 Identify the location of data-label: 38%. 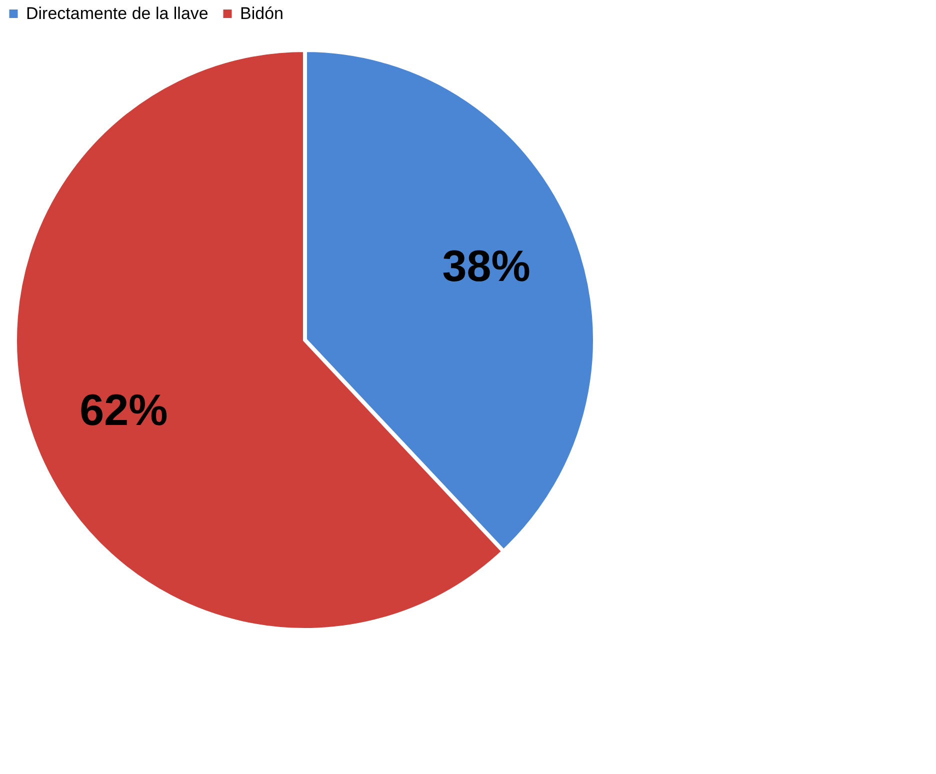
(486, 267).